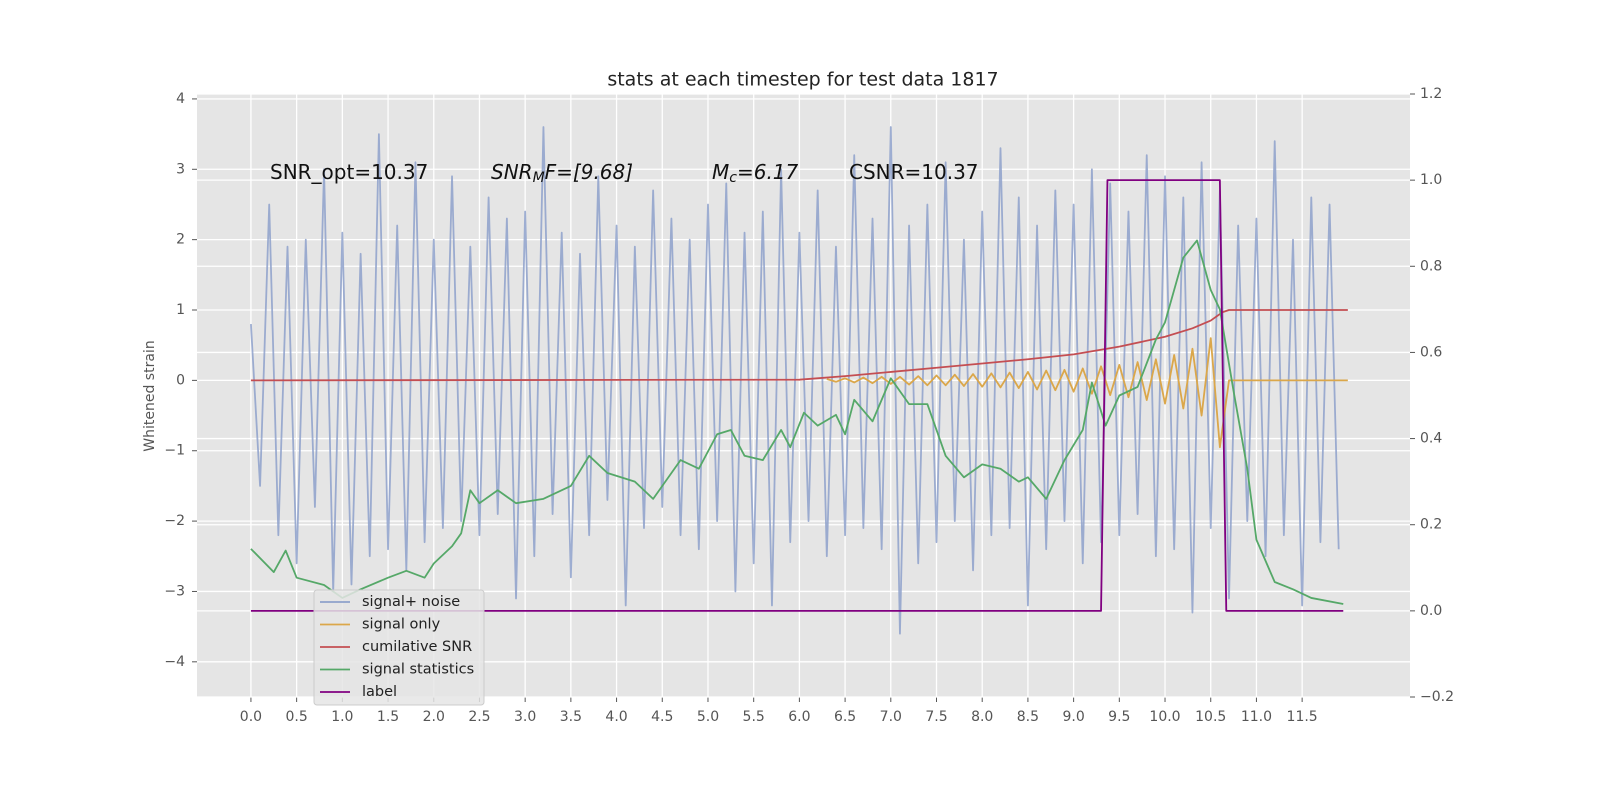 This screenshot has width=1600, height=800. What do you see at coordinates (411, 602) in the screenshot?
I see `legend-label: signal+ noise` at bounding box center [411, 602].